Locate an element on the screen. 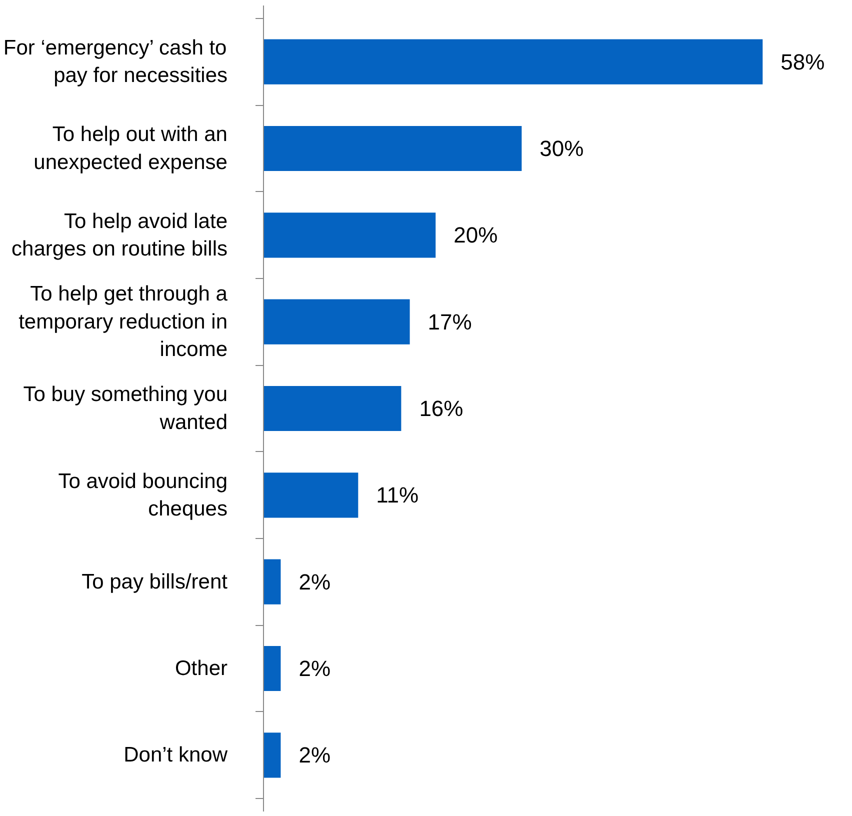  y-tick-label: For ‘emergency’ cash to pay for necessities is located at coordinates (115, 62).